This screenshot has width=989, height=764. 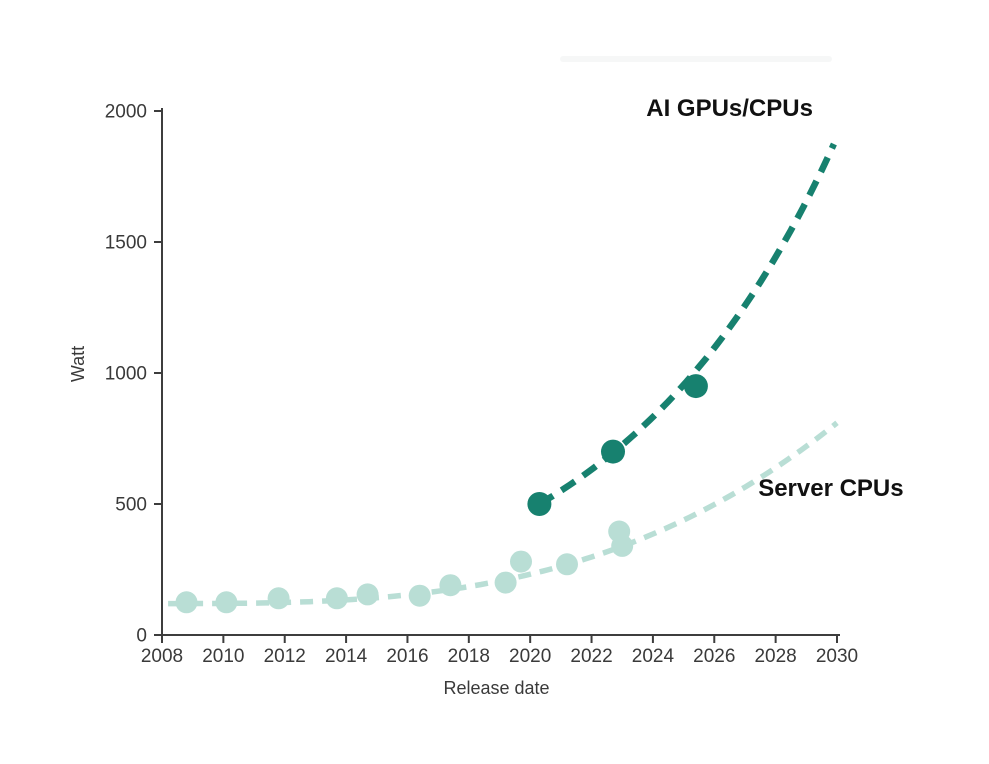 What do you see at coordinates (837, 656) in the screenshot?
I see `x-tick-label: 2030` at bounding box center [837, 656].